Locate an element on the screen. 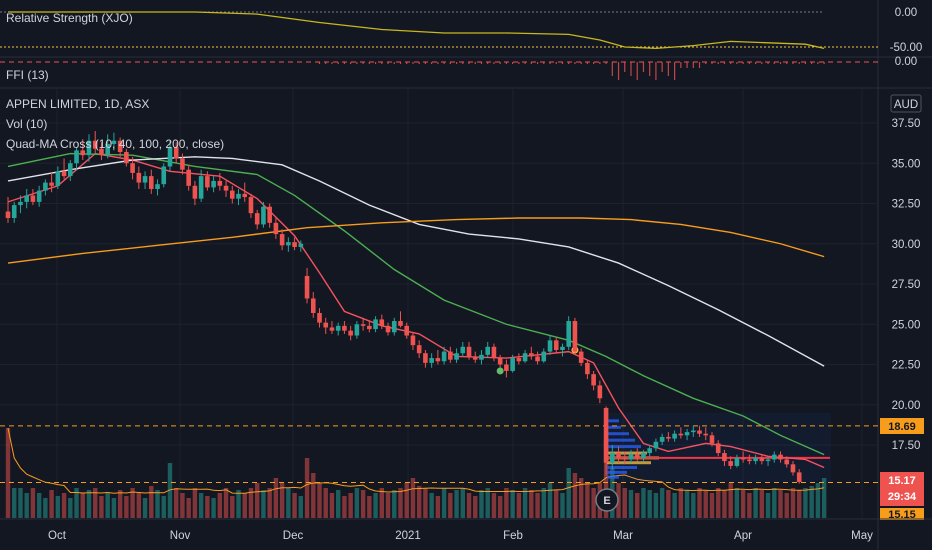 Image resolution: width=932 pixels, height=550 pixels. time-tick-label: Nov is located at coordinates (180, 536).